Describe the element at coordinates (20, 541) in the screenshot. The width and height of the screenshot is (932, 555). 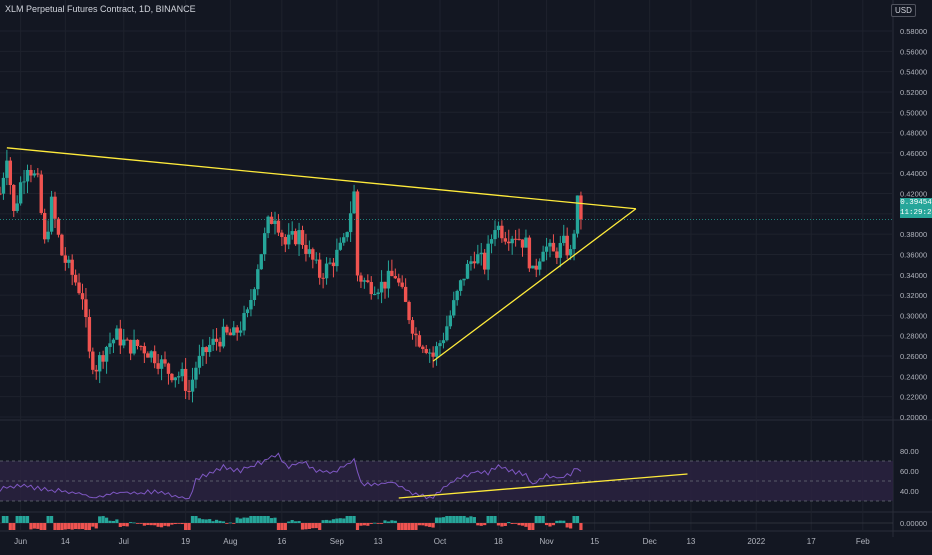
I see `time-tick-label: Jun` at that location.